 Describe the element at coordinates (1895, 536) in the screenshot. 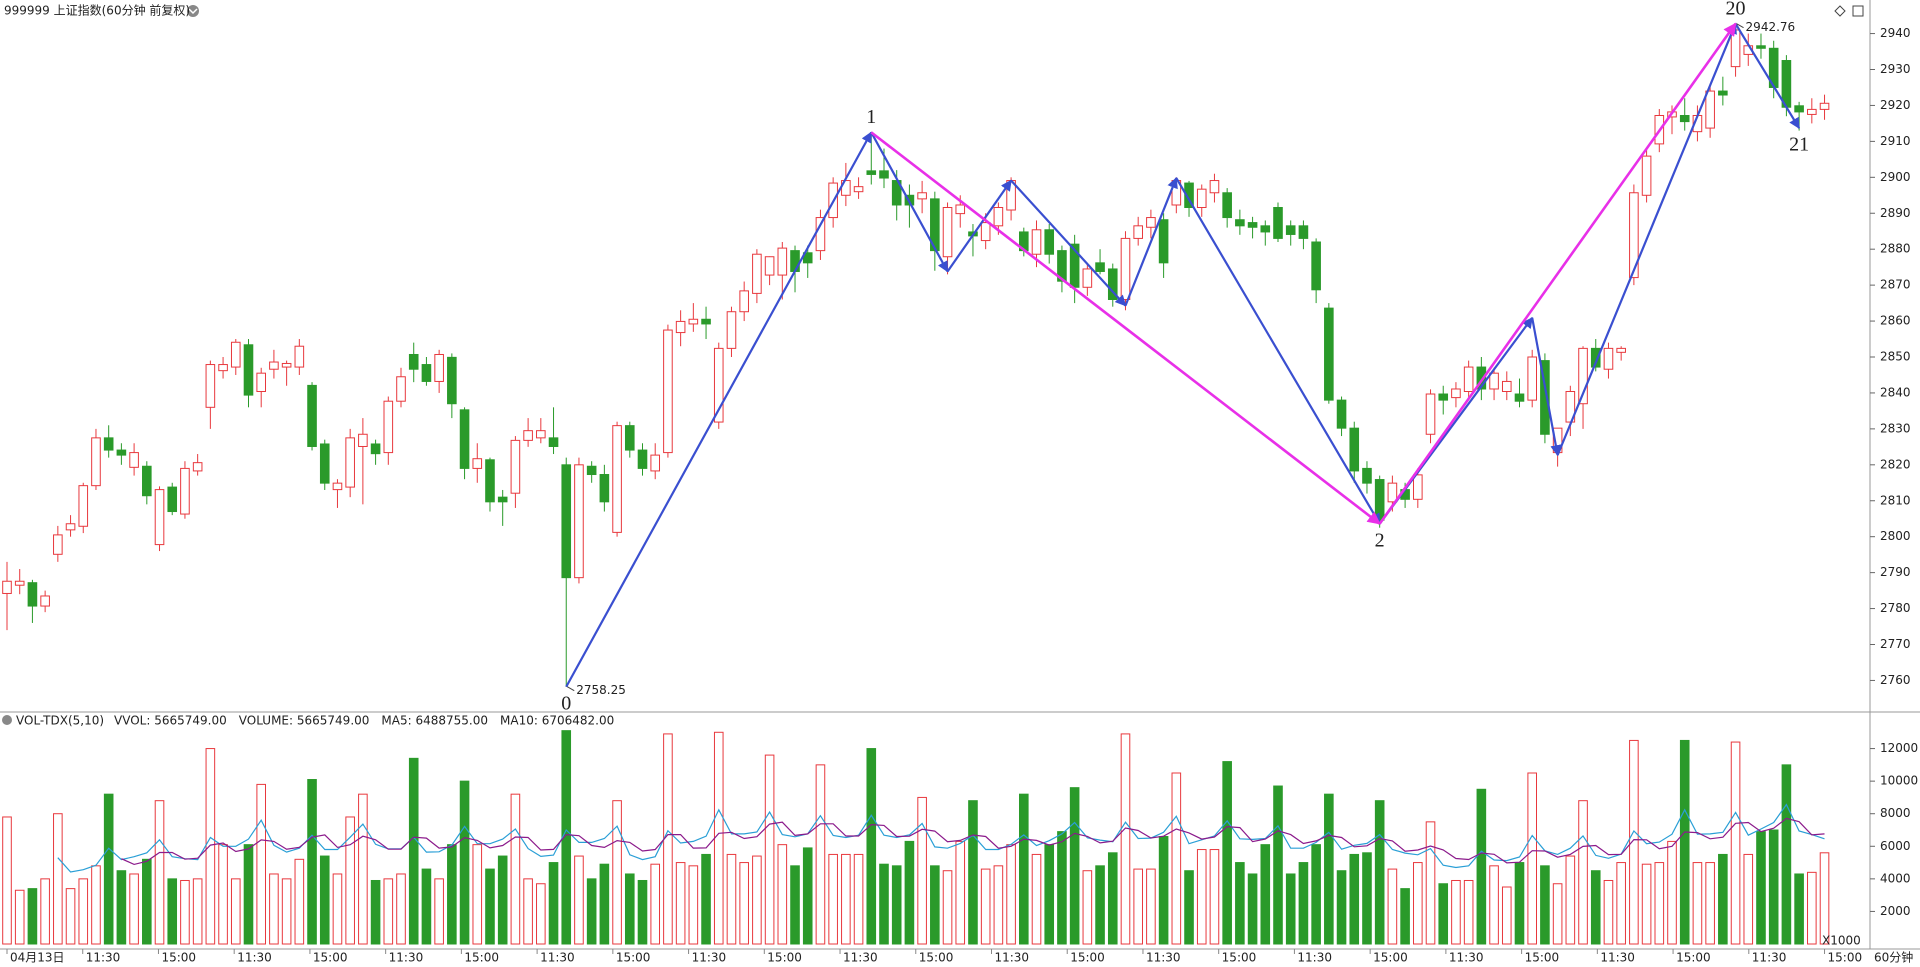

I see `y-tick-label: 2800` at that location.